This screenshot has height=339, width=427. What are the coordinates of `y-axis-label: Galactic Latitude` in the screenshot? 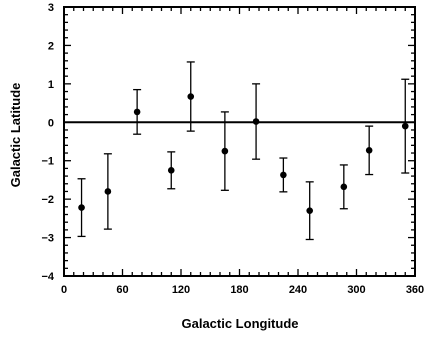 It's located at (15, 135).